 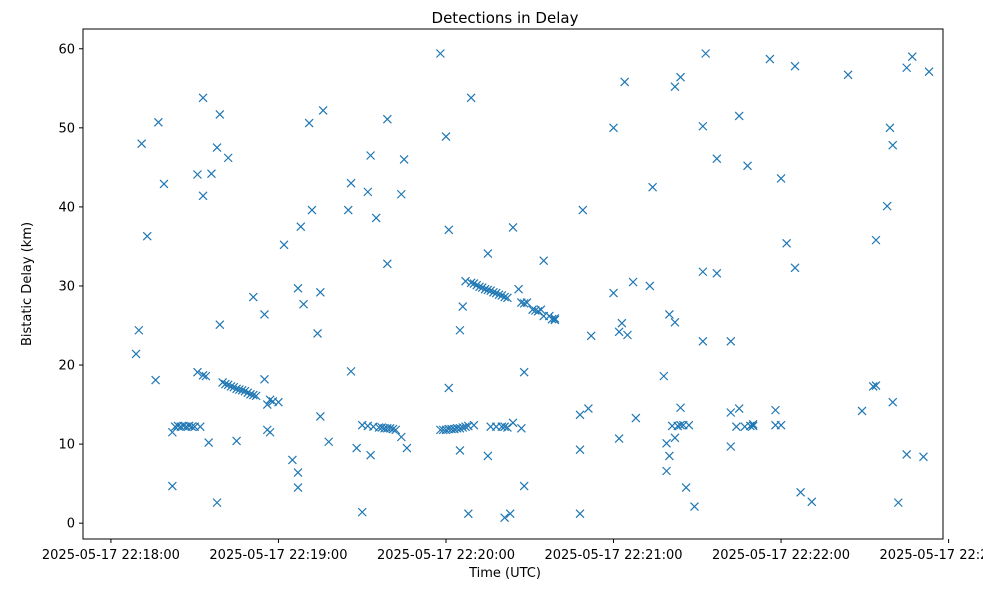 I want to click on y-axis-label: Bistatic Delay (km), so click(x=27, y=284).